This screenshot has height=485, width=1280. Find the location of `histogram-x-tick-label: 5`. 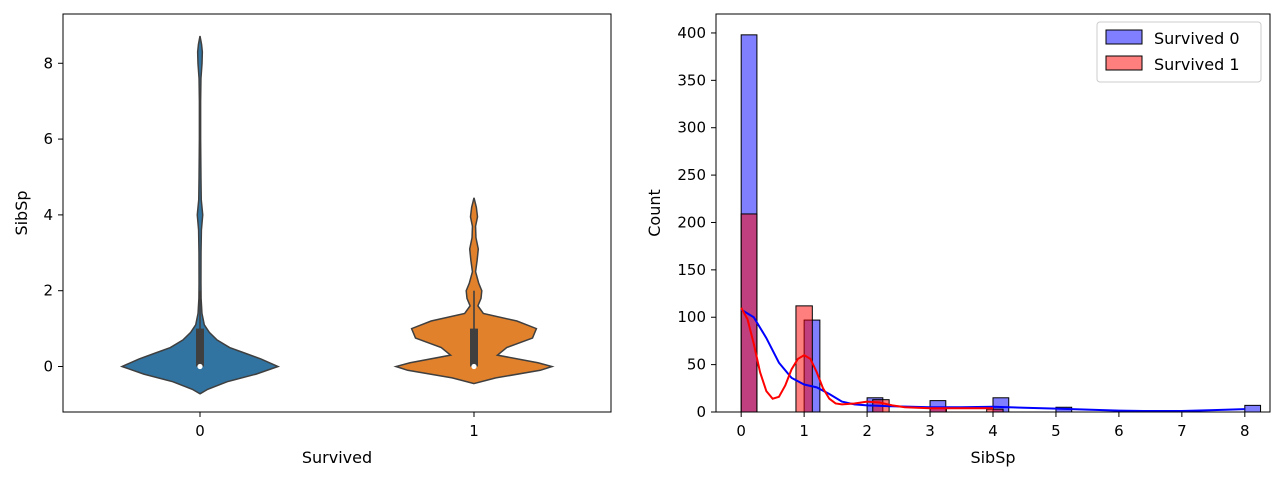

histogram-x-tick-label: 5 is located at coordinates (1056, 431).